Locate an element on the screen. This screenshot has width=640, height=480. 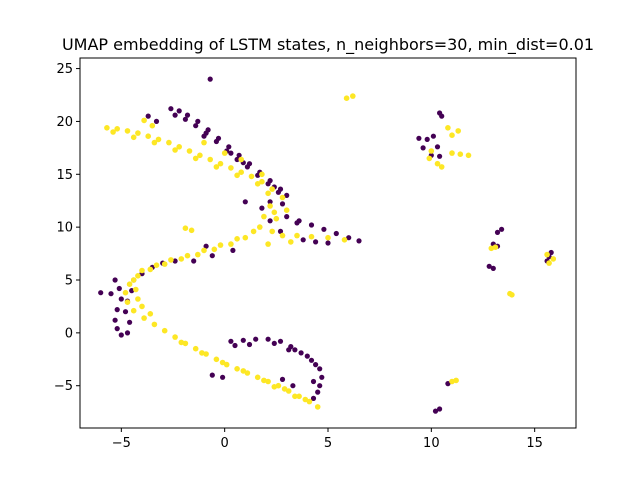
y-tick-label: 5 is located at coordinates (69, 281).